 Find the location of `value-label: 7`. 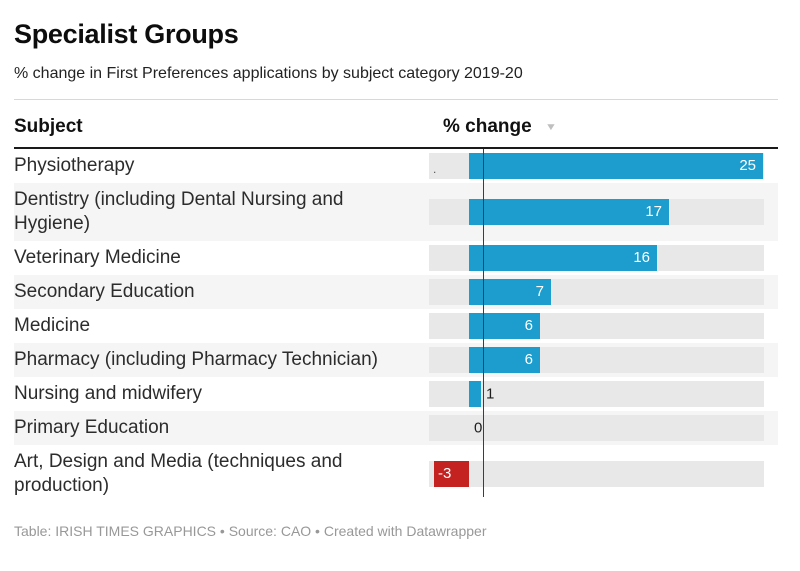

value-label: 7 is located at coordinates (539, 291).